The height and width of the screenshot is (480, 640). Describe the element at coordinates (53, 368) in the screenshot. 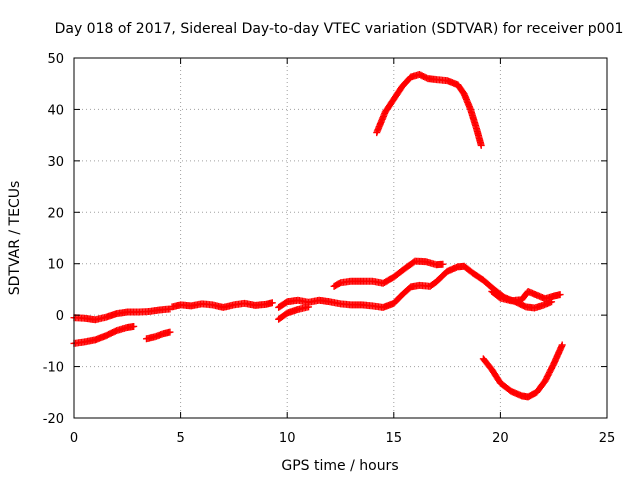

I see `y-tick-label: -10` at that location.